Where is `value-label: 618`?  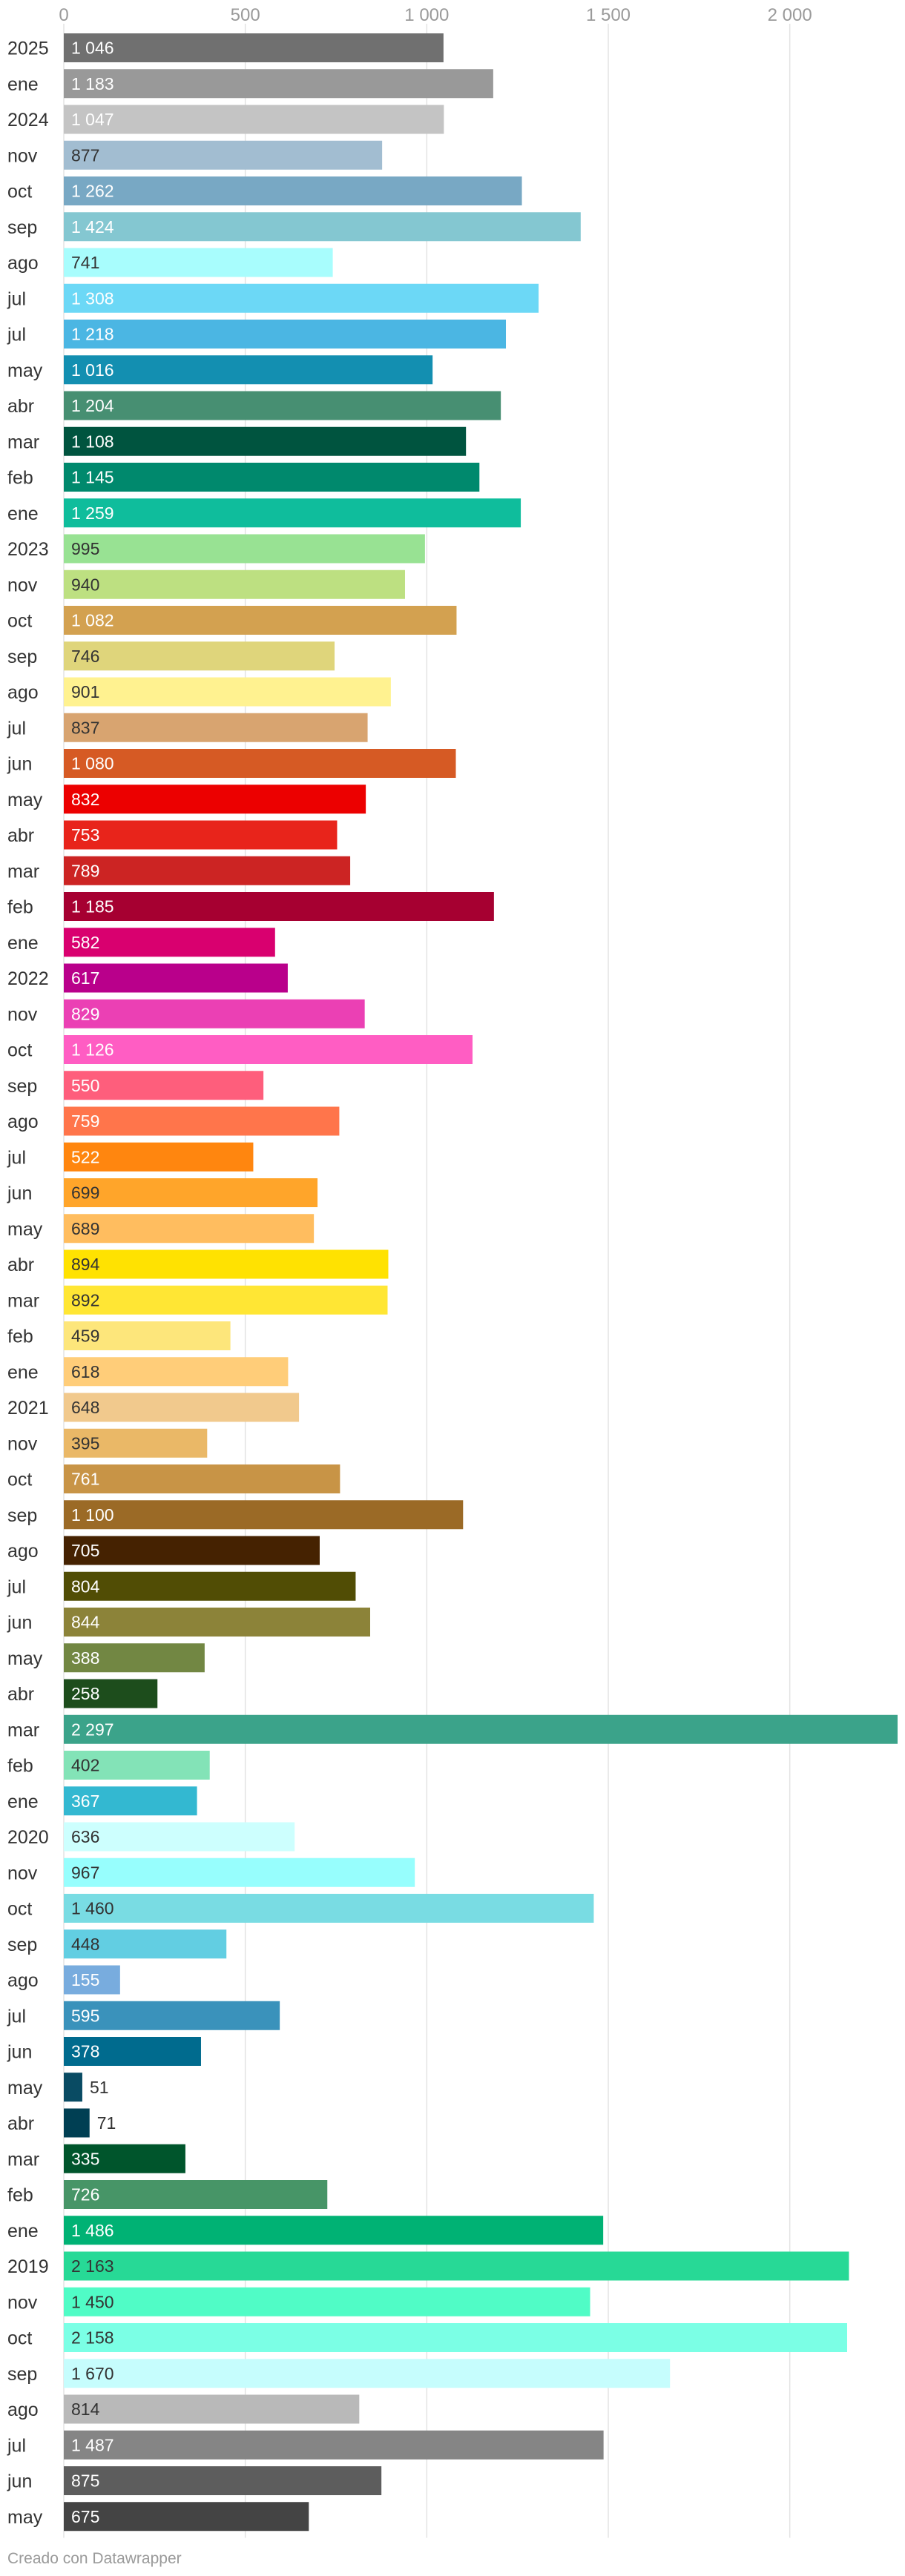 value-label: 618 is located at coordinates (85, 1371).